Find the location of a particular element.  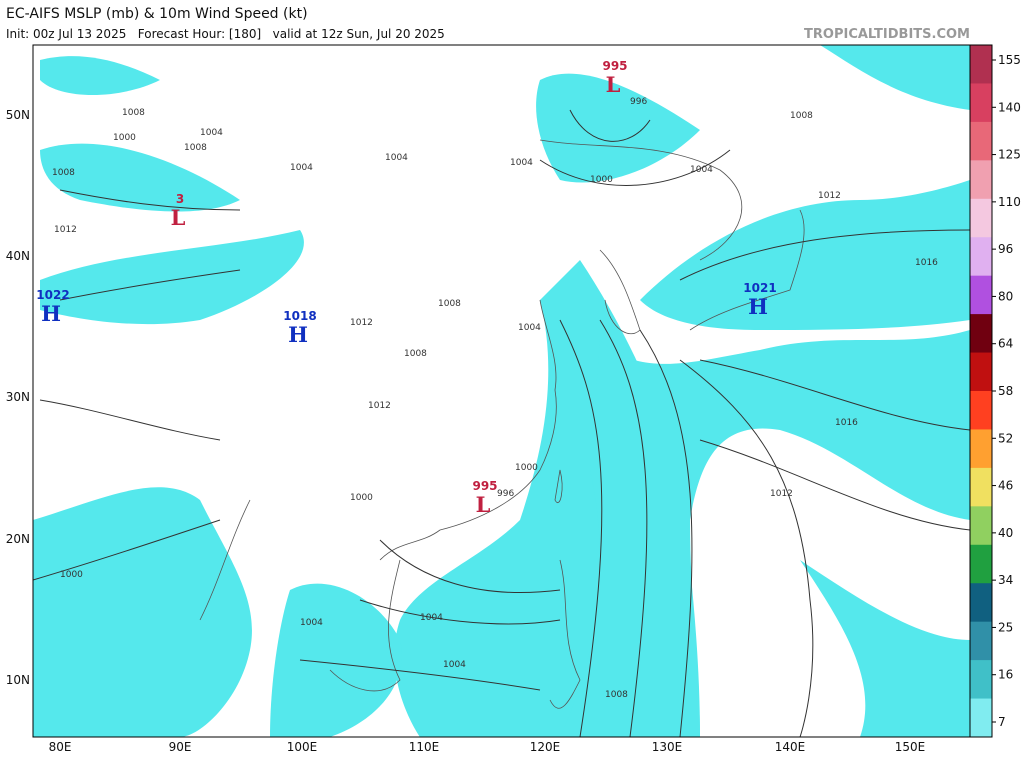

latitude-label: 50N is located at coordinates (18, 115).